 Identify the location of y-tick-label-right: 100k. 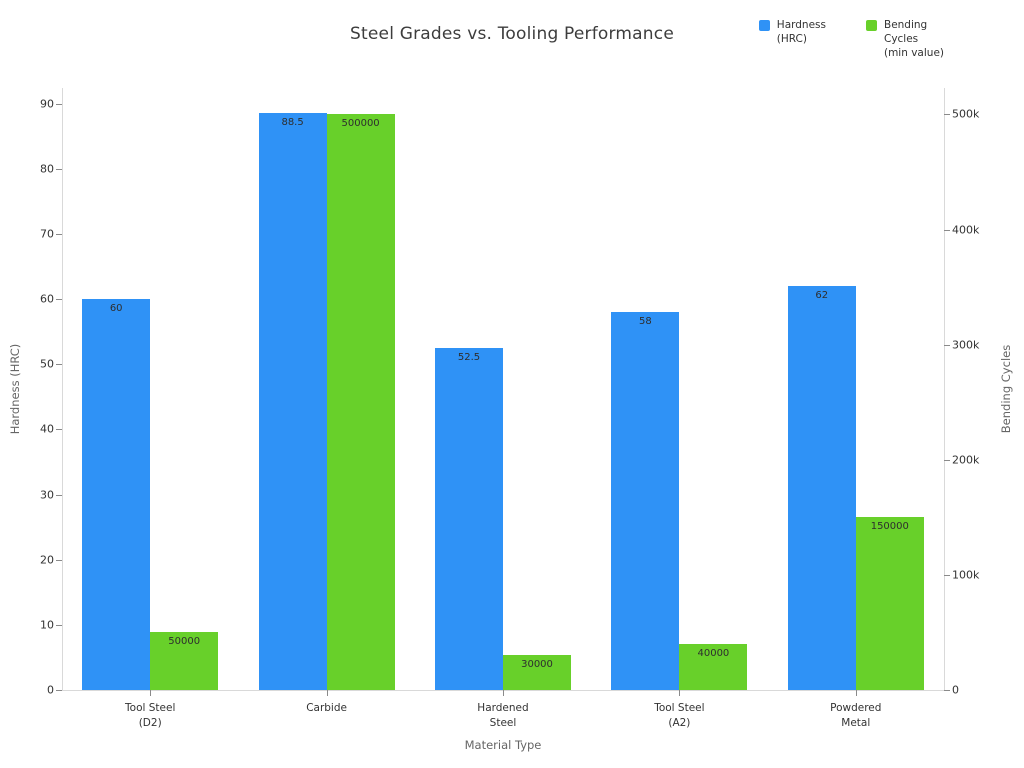
(966, 575).